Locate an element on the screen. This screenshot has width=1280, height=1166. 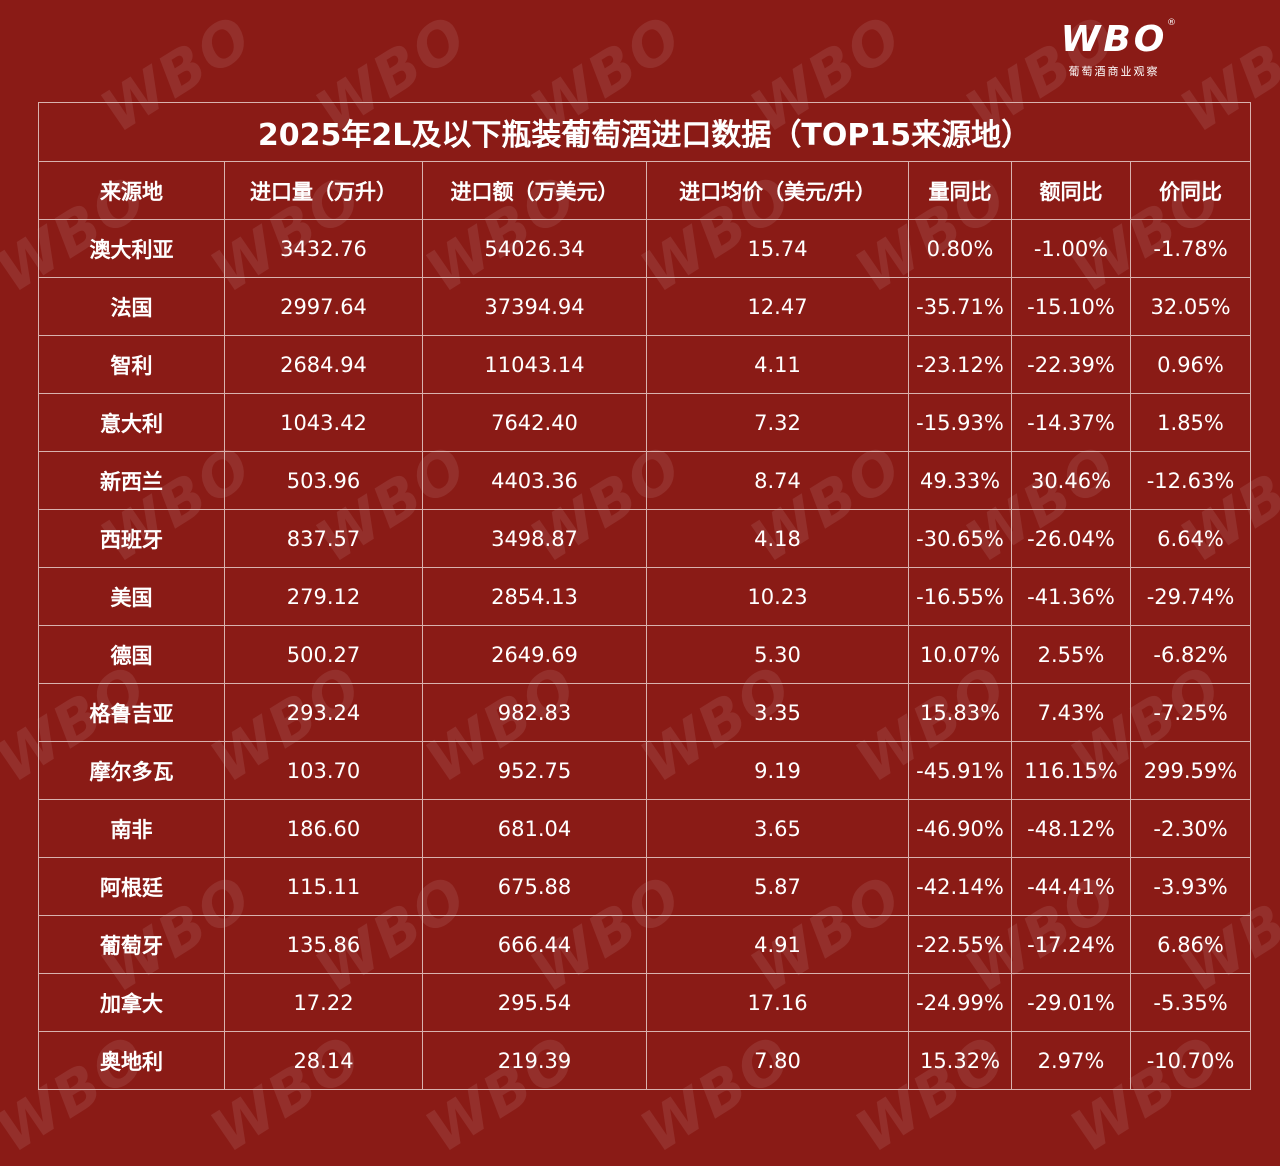
table-row: 南非 186.60 681.04 3.65 -46.90% -48.12% -2.30% is located at coordinates (645, 828).